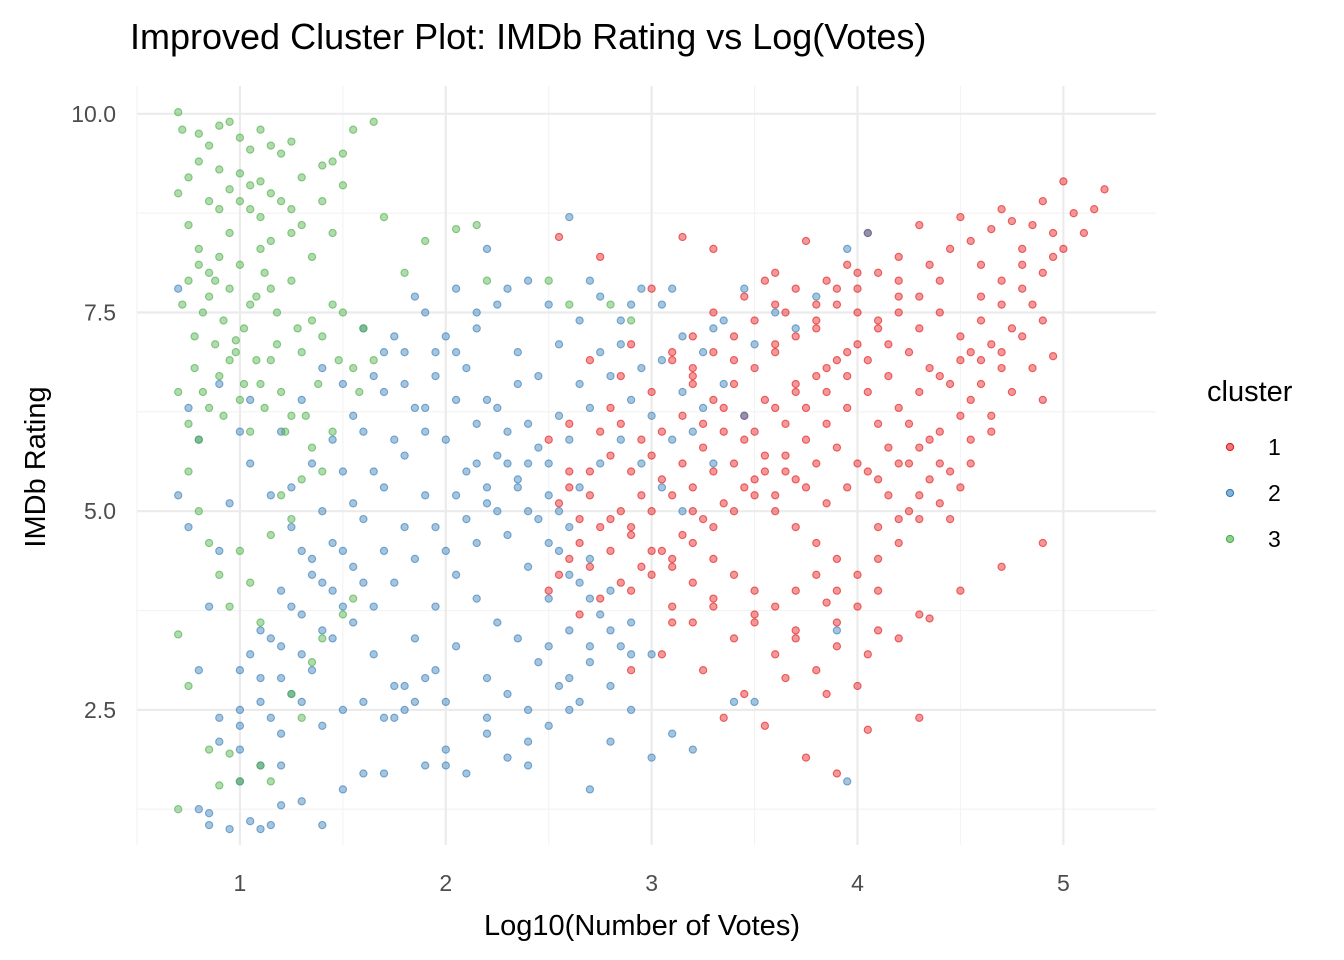  I want to click on y-tick-label: 5.0, so click(100, 511).